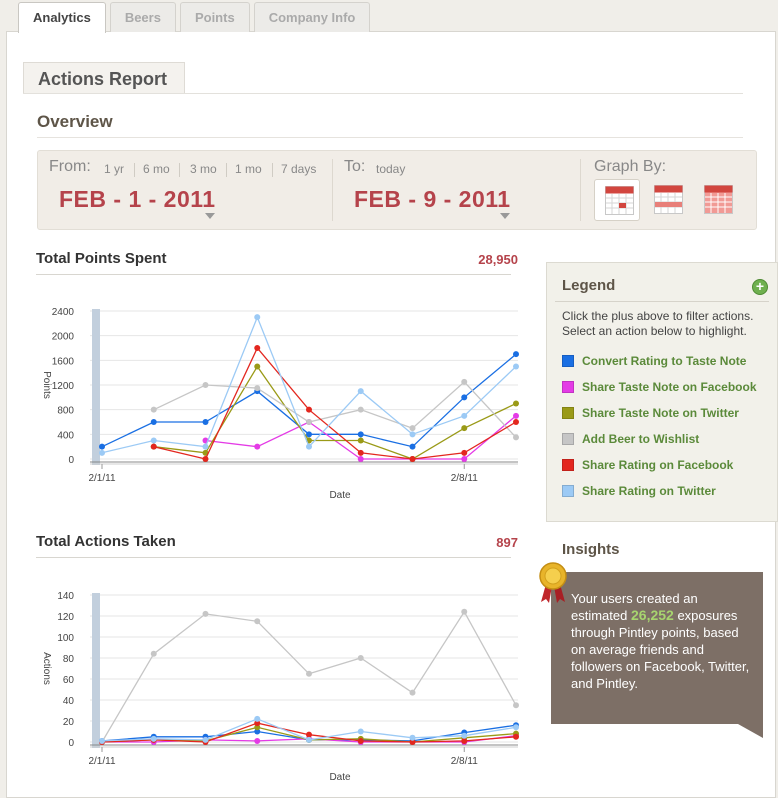 The image size is (778, 798). Describe the element at coordinates (248, 169) in the screenshot. I see `range-link-1mo: 1 mo` at that location.